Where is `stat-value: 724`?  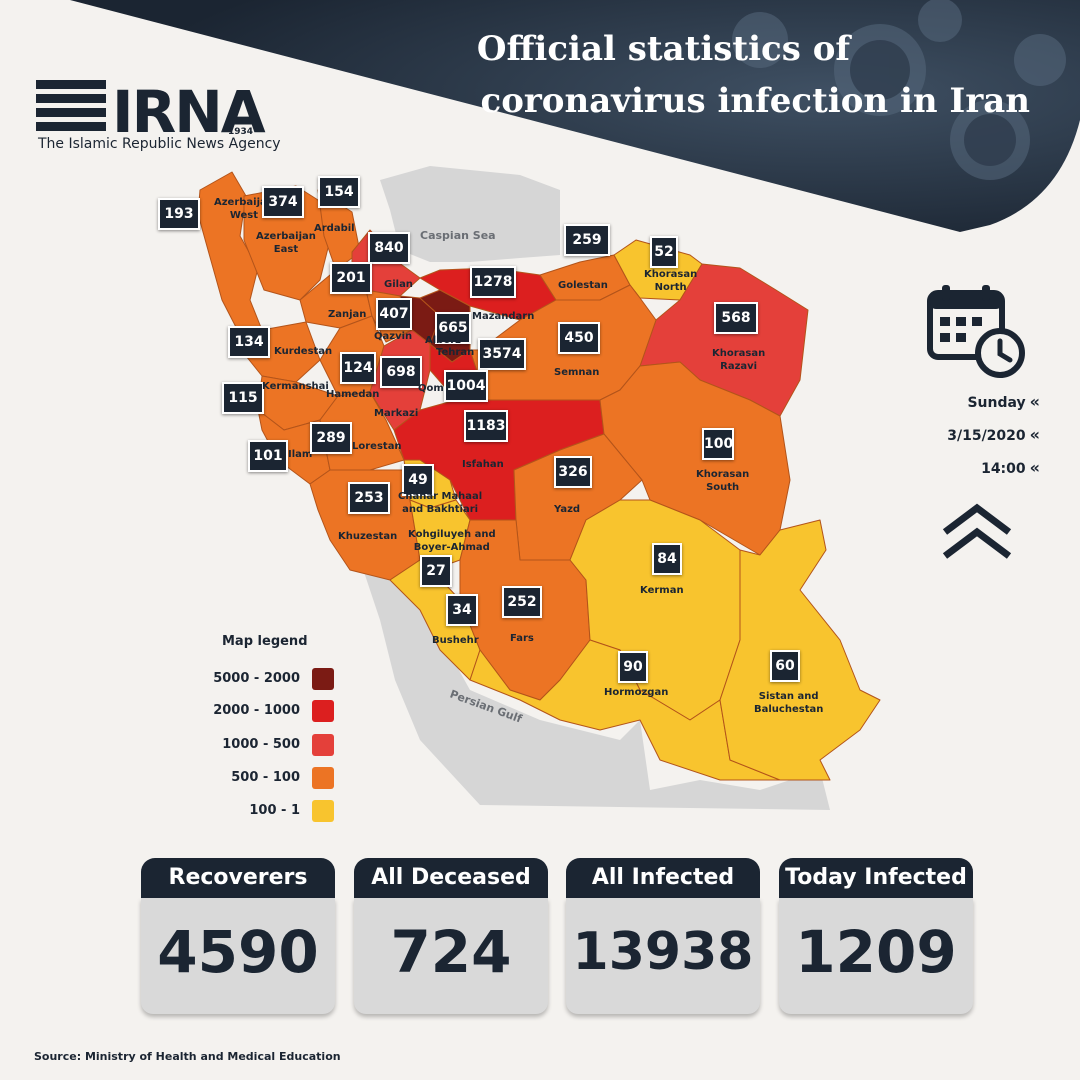 stat-value: 724 is located at coordinates (451, 956).